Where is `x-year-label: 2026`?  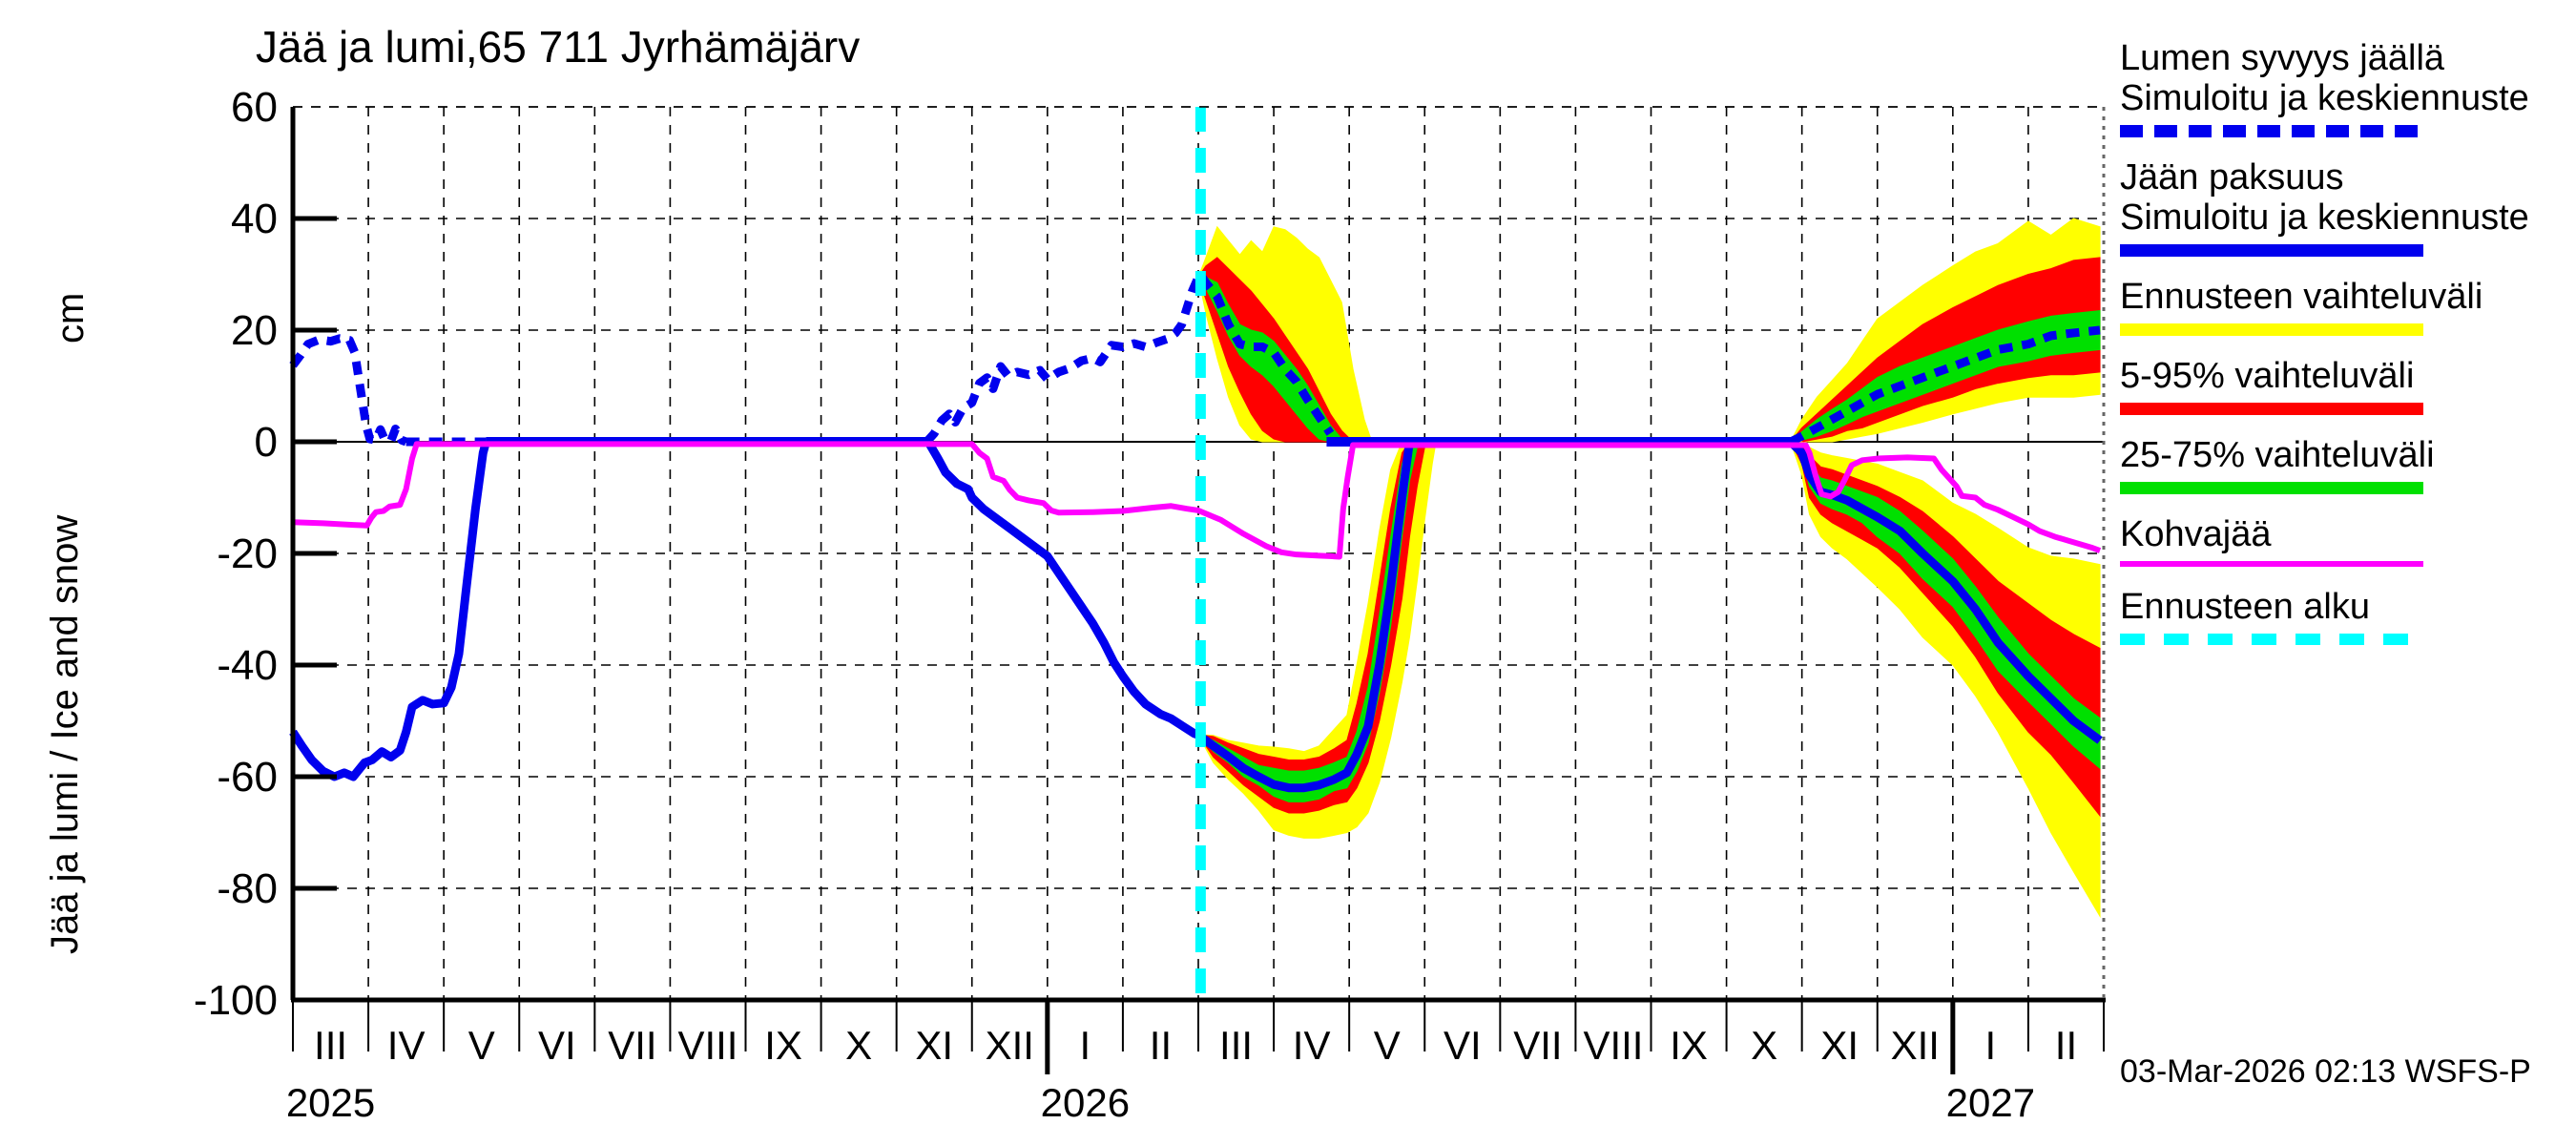
x-year-label: 2026 is located at coordinates (1085, 1103).